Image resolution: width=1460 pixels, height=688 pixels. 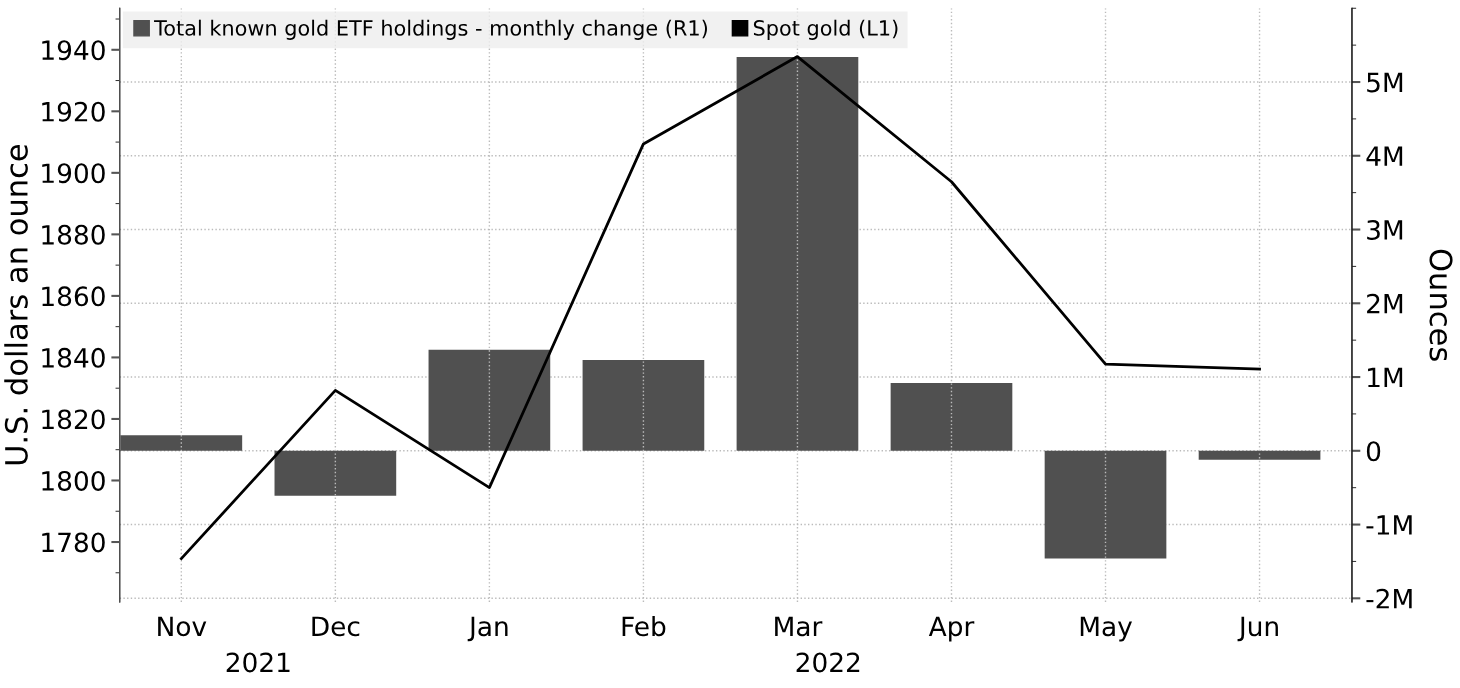 I want to click on x-tick-label: May, so click(x=1106, y=629).